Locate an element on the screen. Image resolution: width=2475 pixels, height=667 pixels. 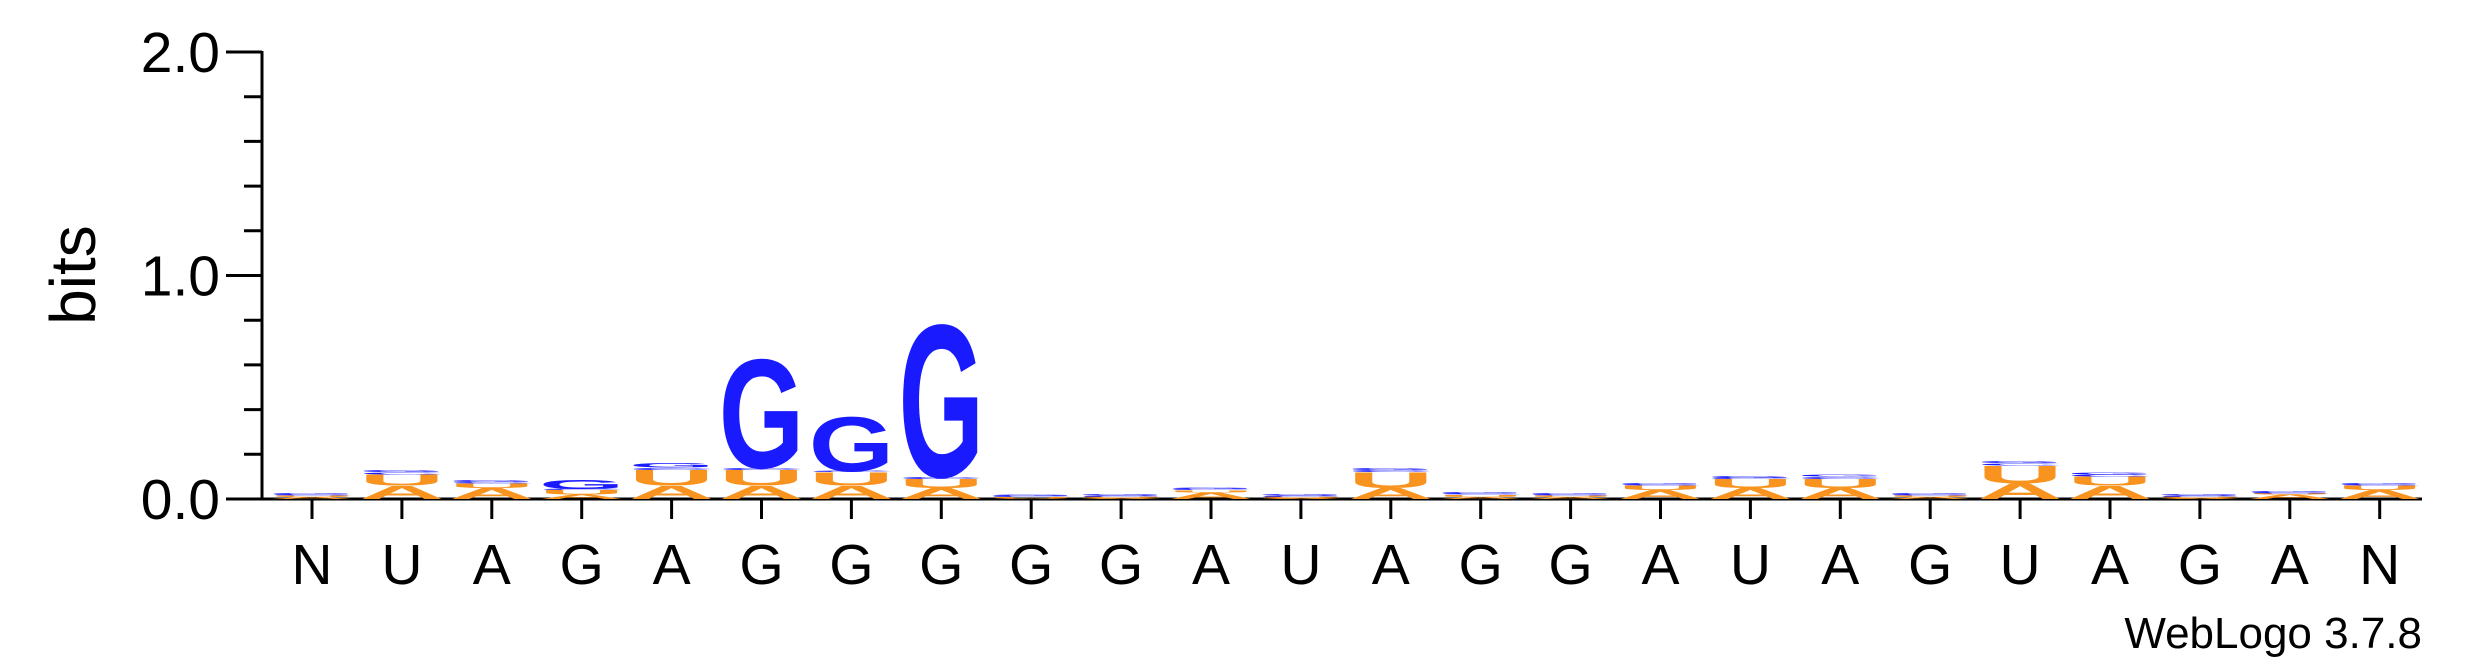
footer: WebLogo 3.7.8 is located at coordinates (2273, 633).